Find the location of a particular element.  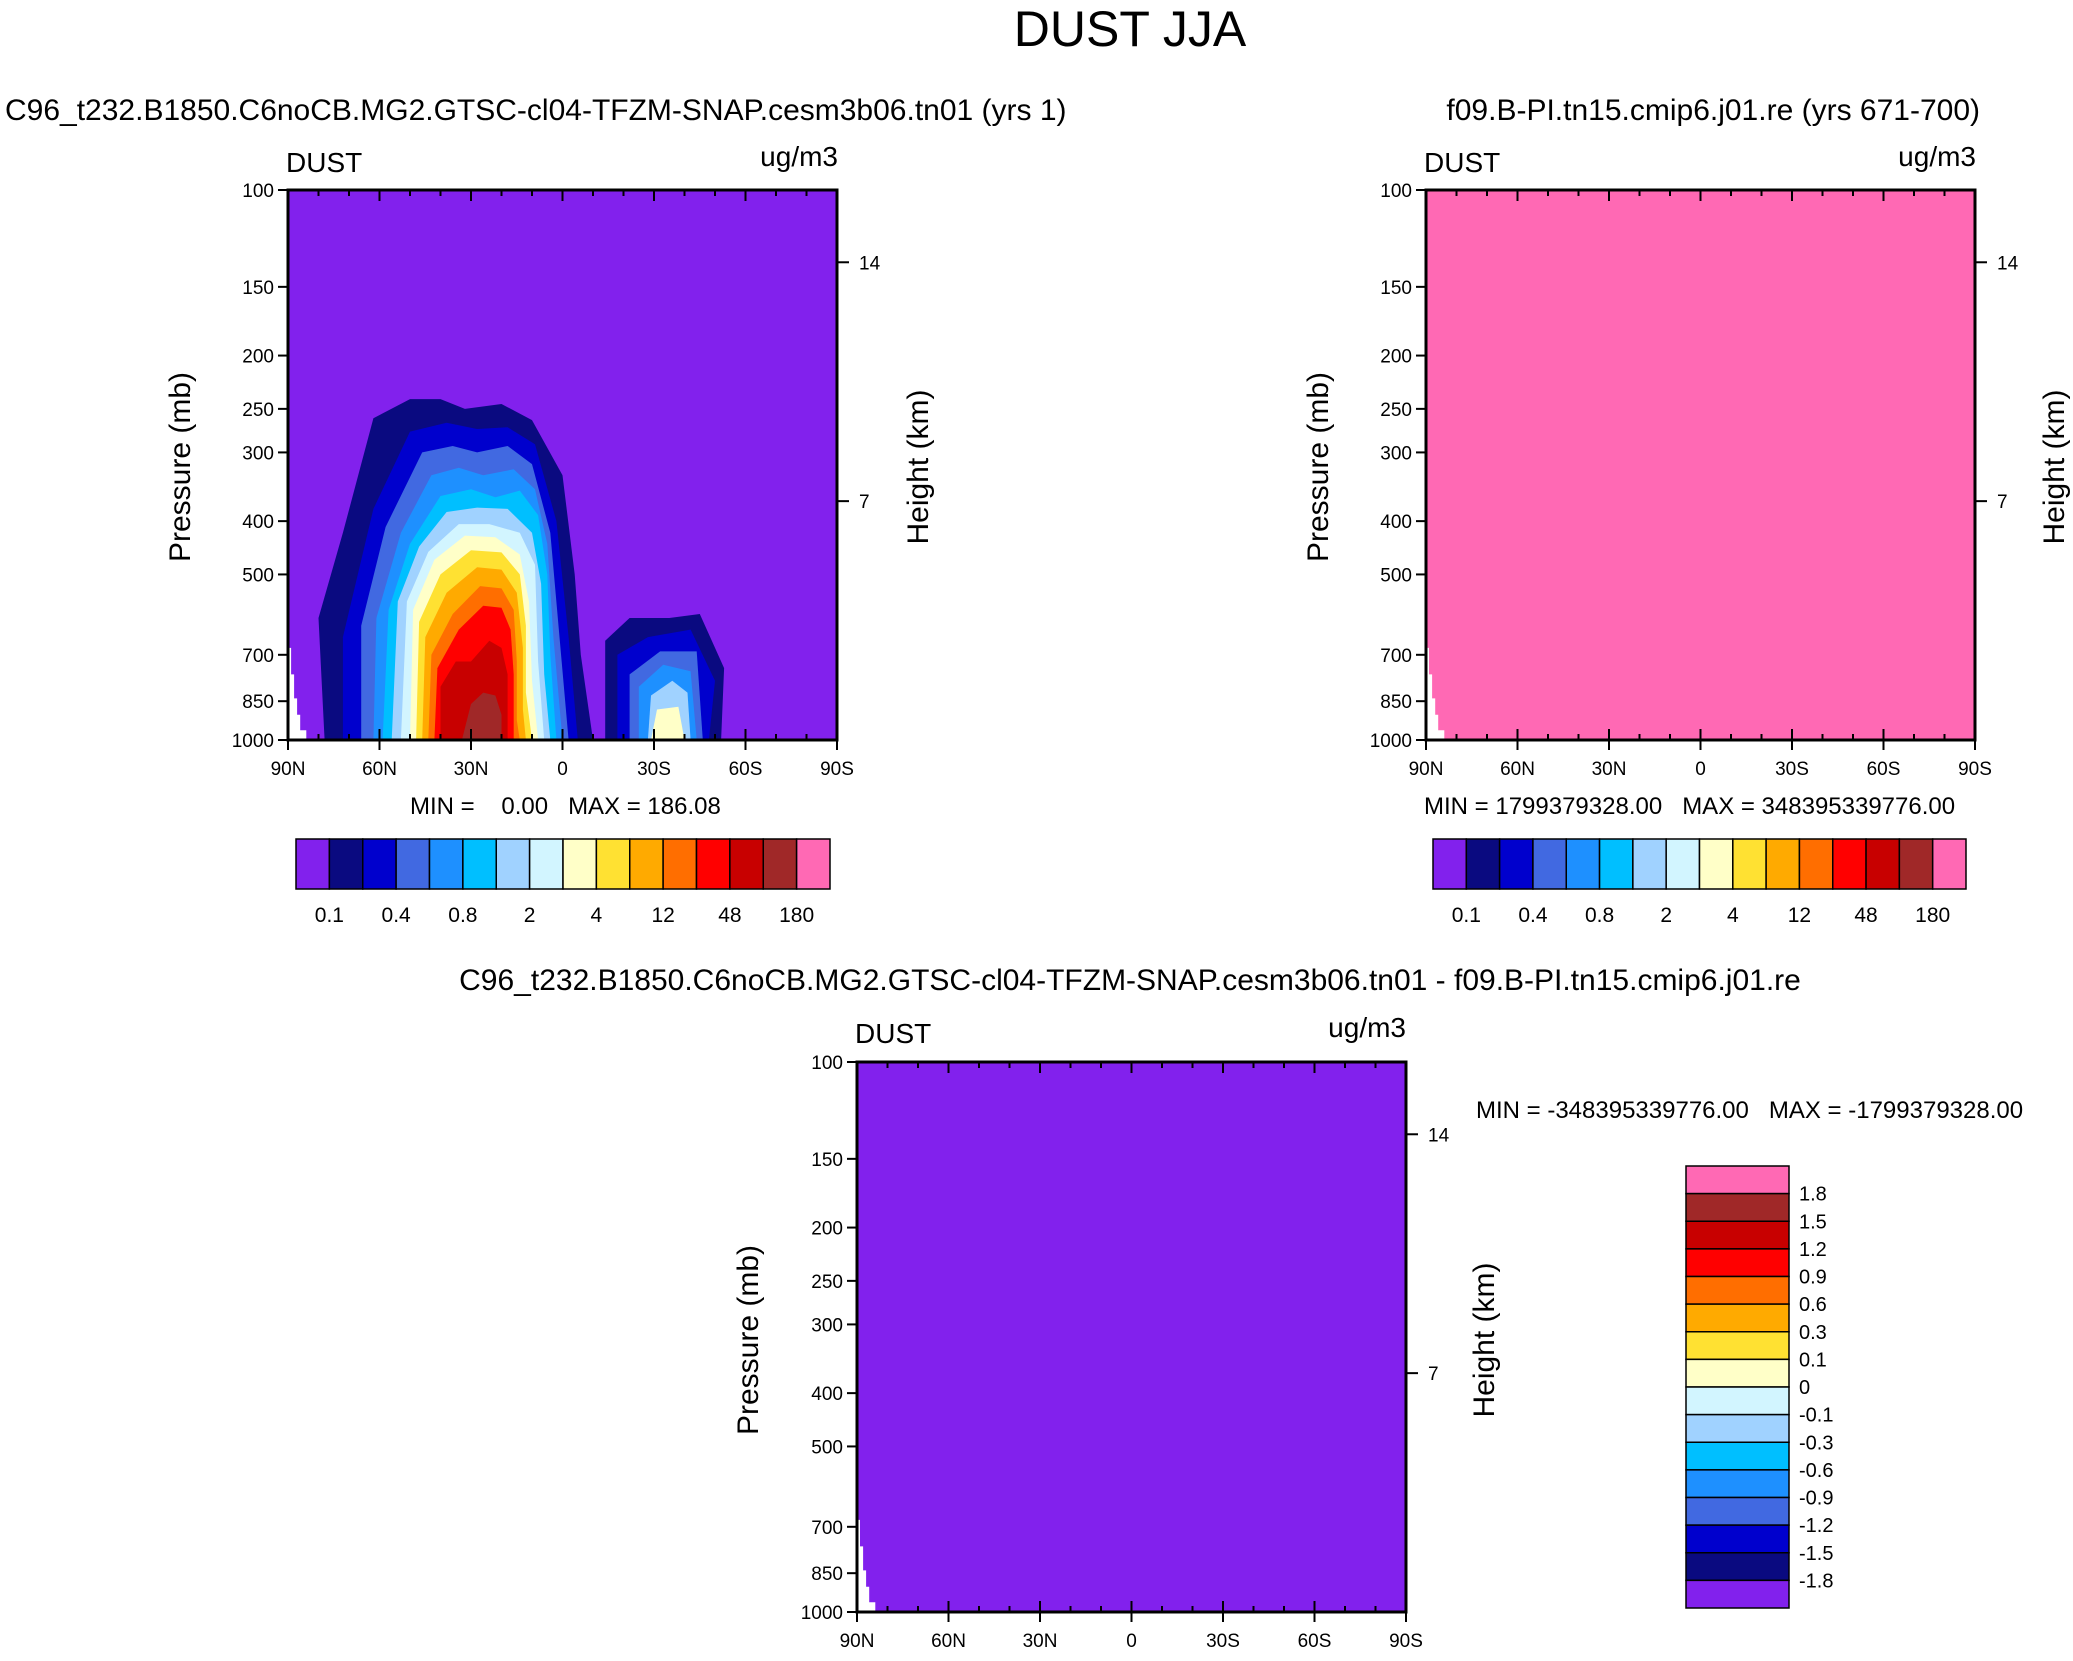

panel-3-y2-axis-label: Height (km) is located at coordinates (1484, 1339).